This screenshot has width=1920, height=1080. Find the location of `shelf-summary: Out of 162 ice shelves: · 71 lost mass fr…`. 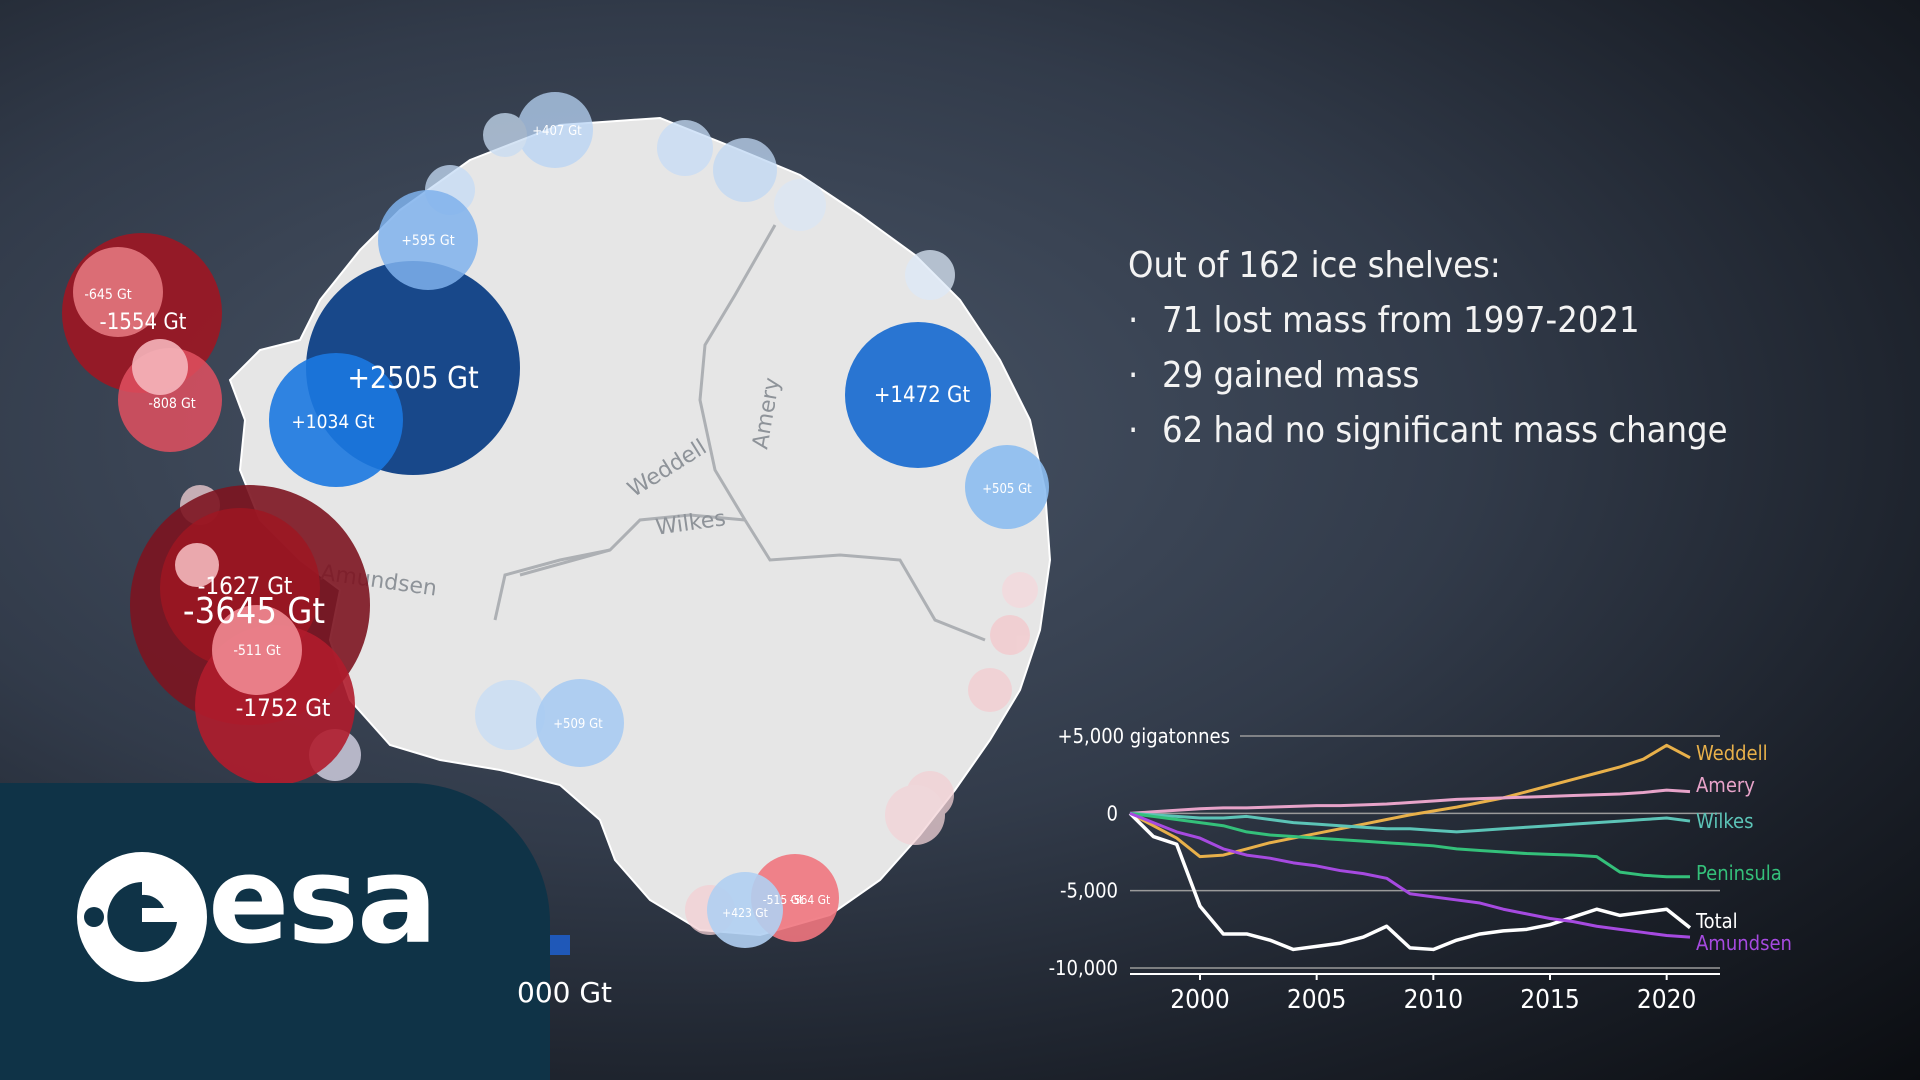

shelf-summary: Out of 162 ice shelves: · 71 lost mass fr… is located at coordinates (1428, 348).